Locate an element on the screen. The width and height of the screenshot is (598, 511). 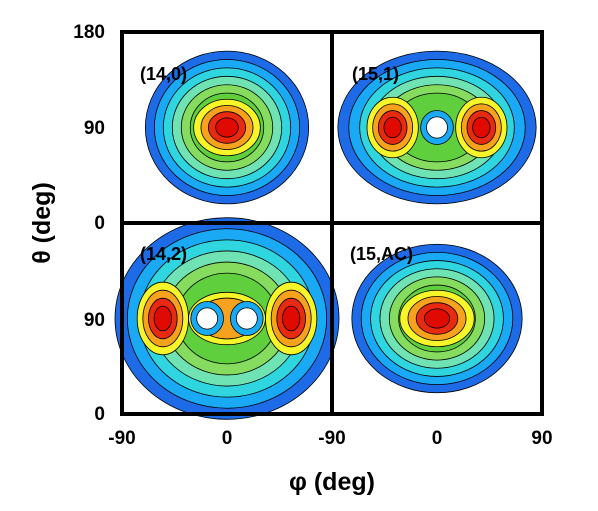
panel-label-14-2: (14,2) is located at coordinates (163, 254).